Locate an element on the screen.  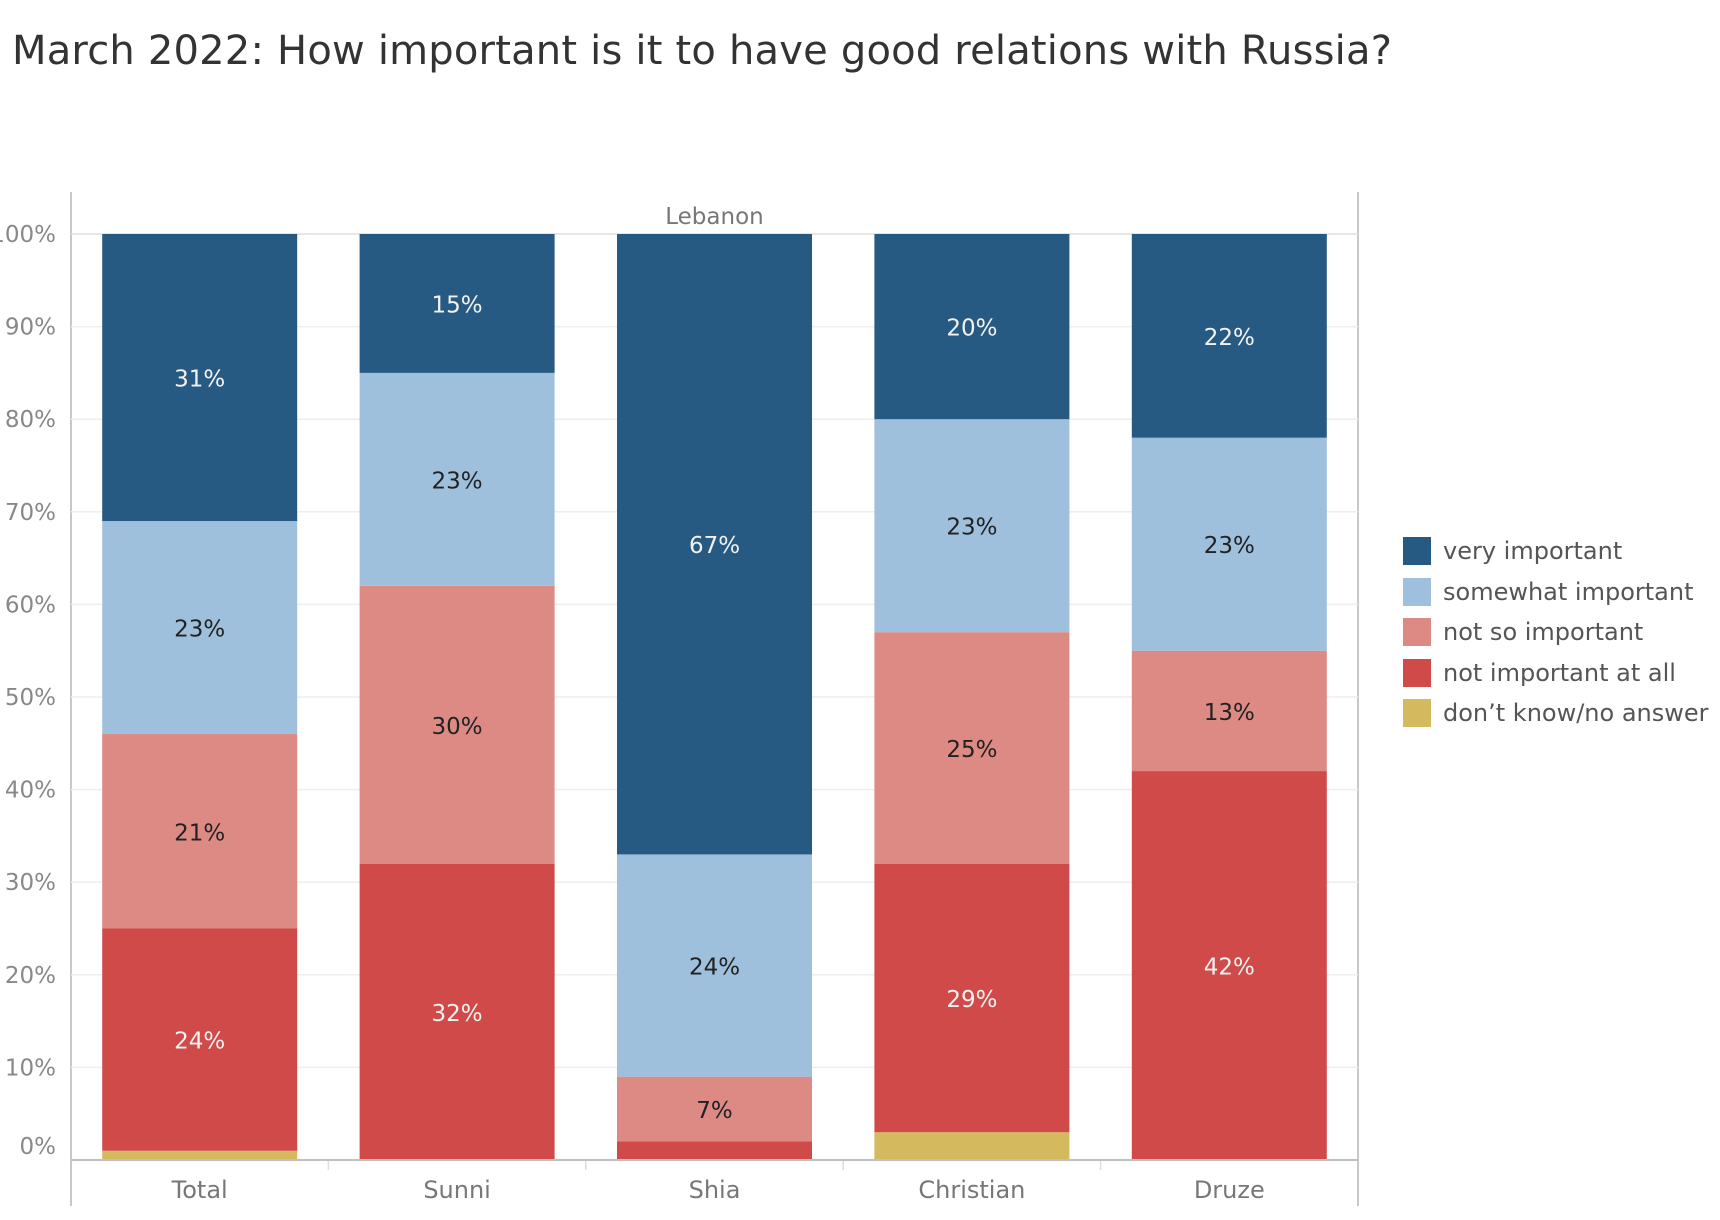
legend-label: not so important is located at coordinates (1543, 632).